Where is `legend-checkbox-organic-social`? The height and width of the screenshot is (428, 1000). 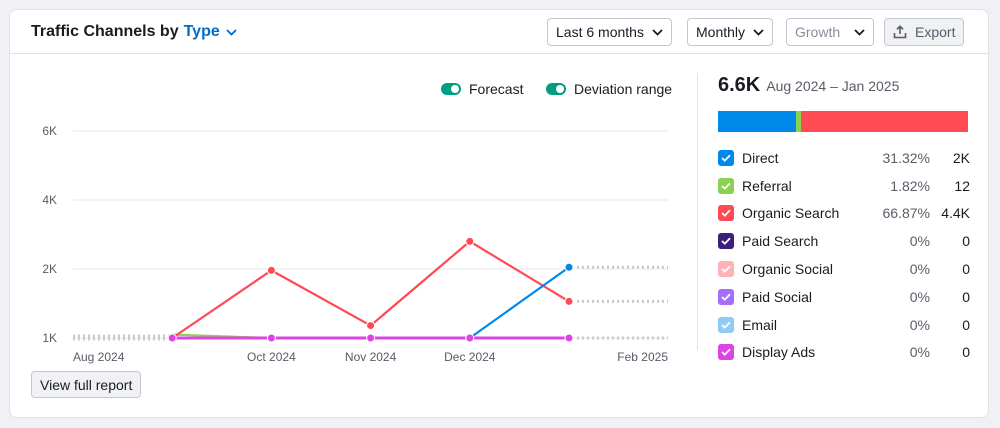 legend-checkbox-organic-social is located at coordinates (726, 269).